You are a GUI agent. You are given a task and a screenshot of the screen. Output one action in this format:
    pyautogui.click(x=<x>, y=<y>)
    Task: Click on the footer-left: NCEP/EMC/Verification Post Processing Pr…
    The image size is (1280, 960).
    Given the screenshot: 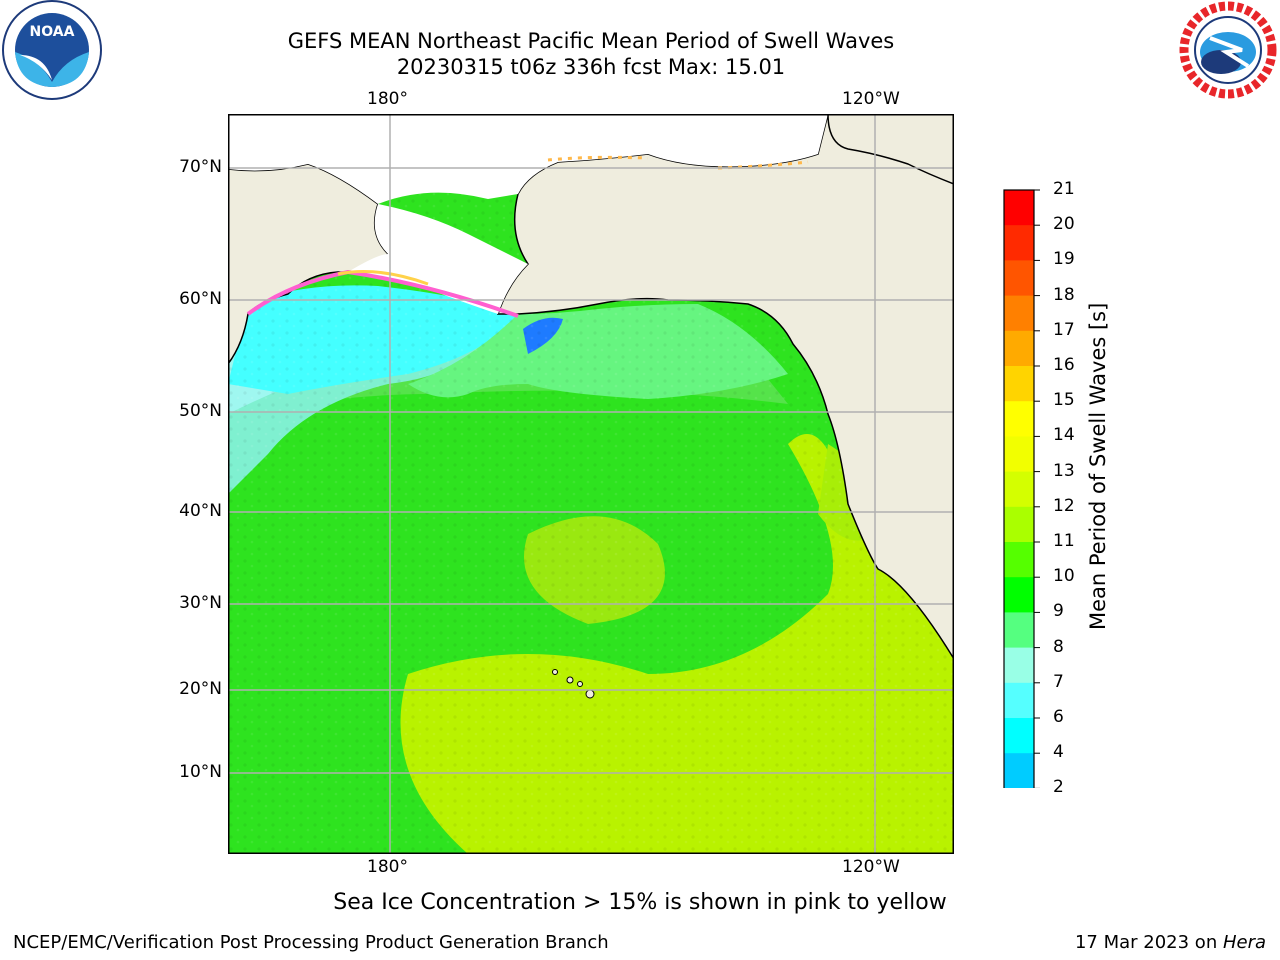 What is the action you would take?
    pyautogui.click(x=311, y=942)
    